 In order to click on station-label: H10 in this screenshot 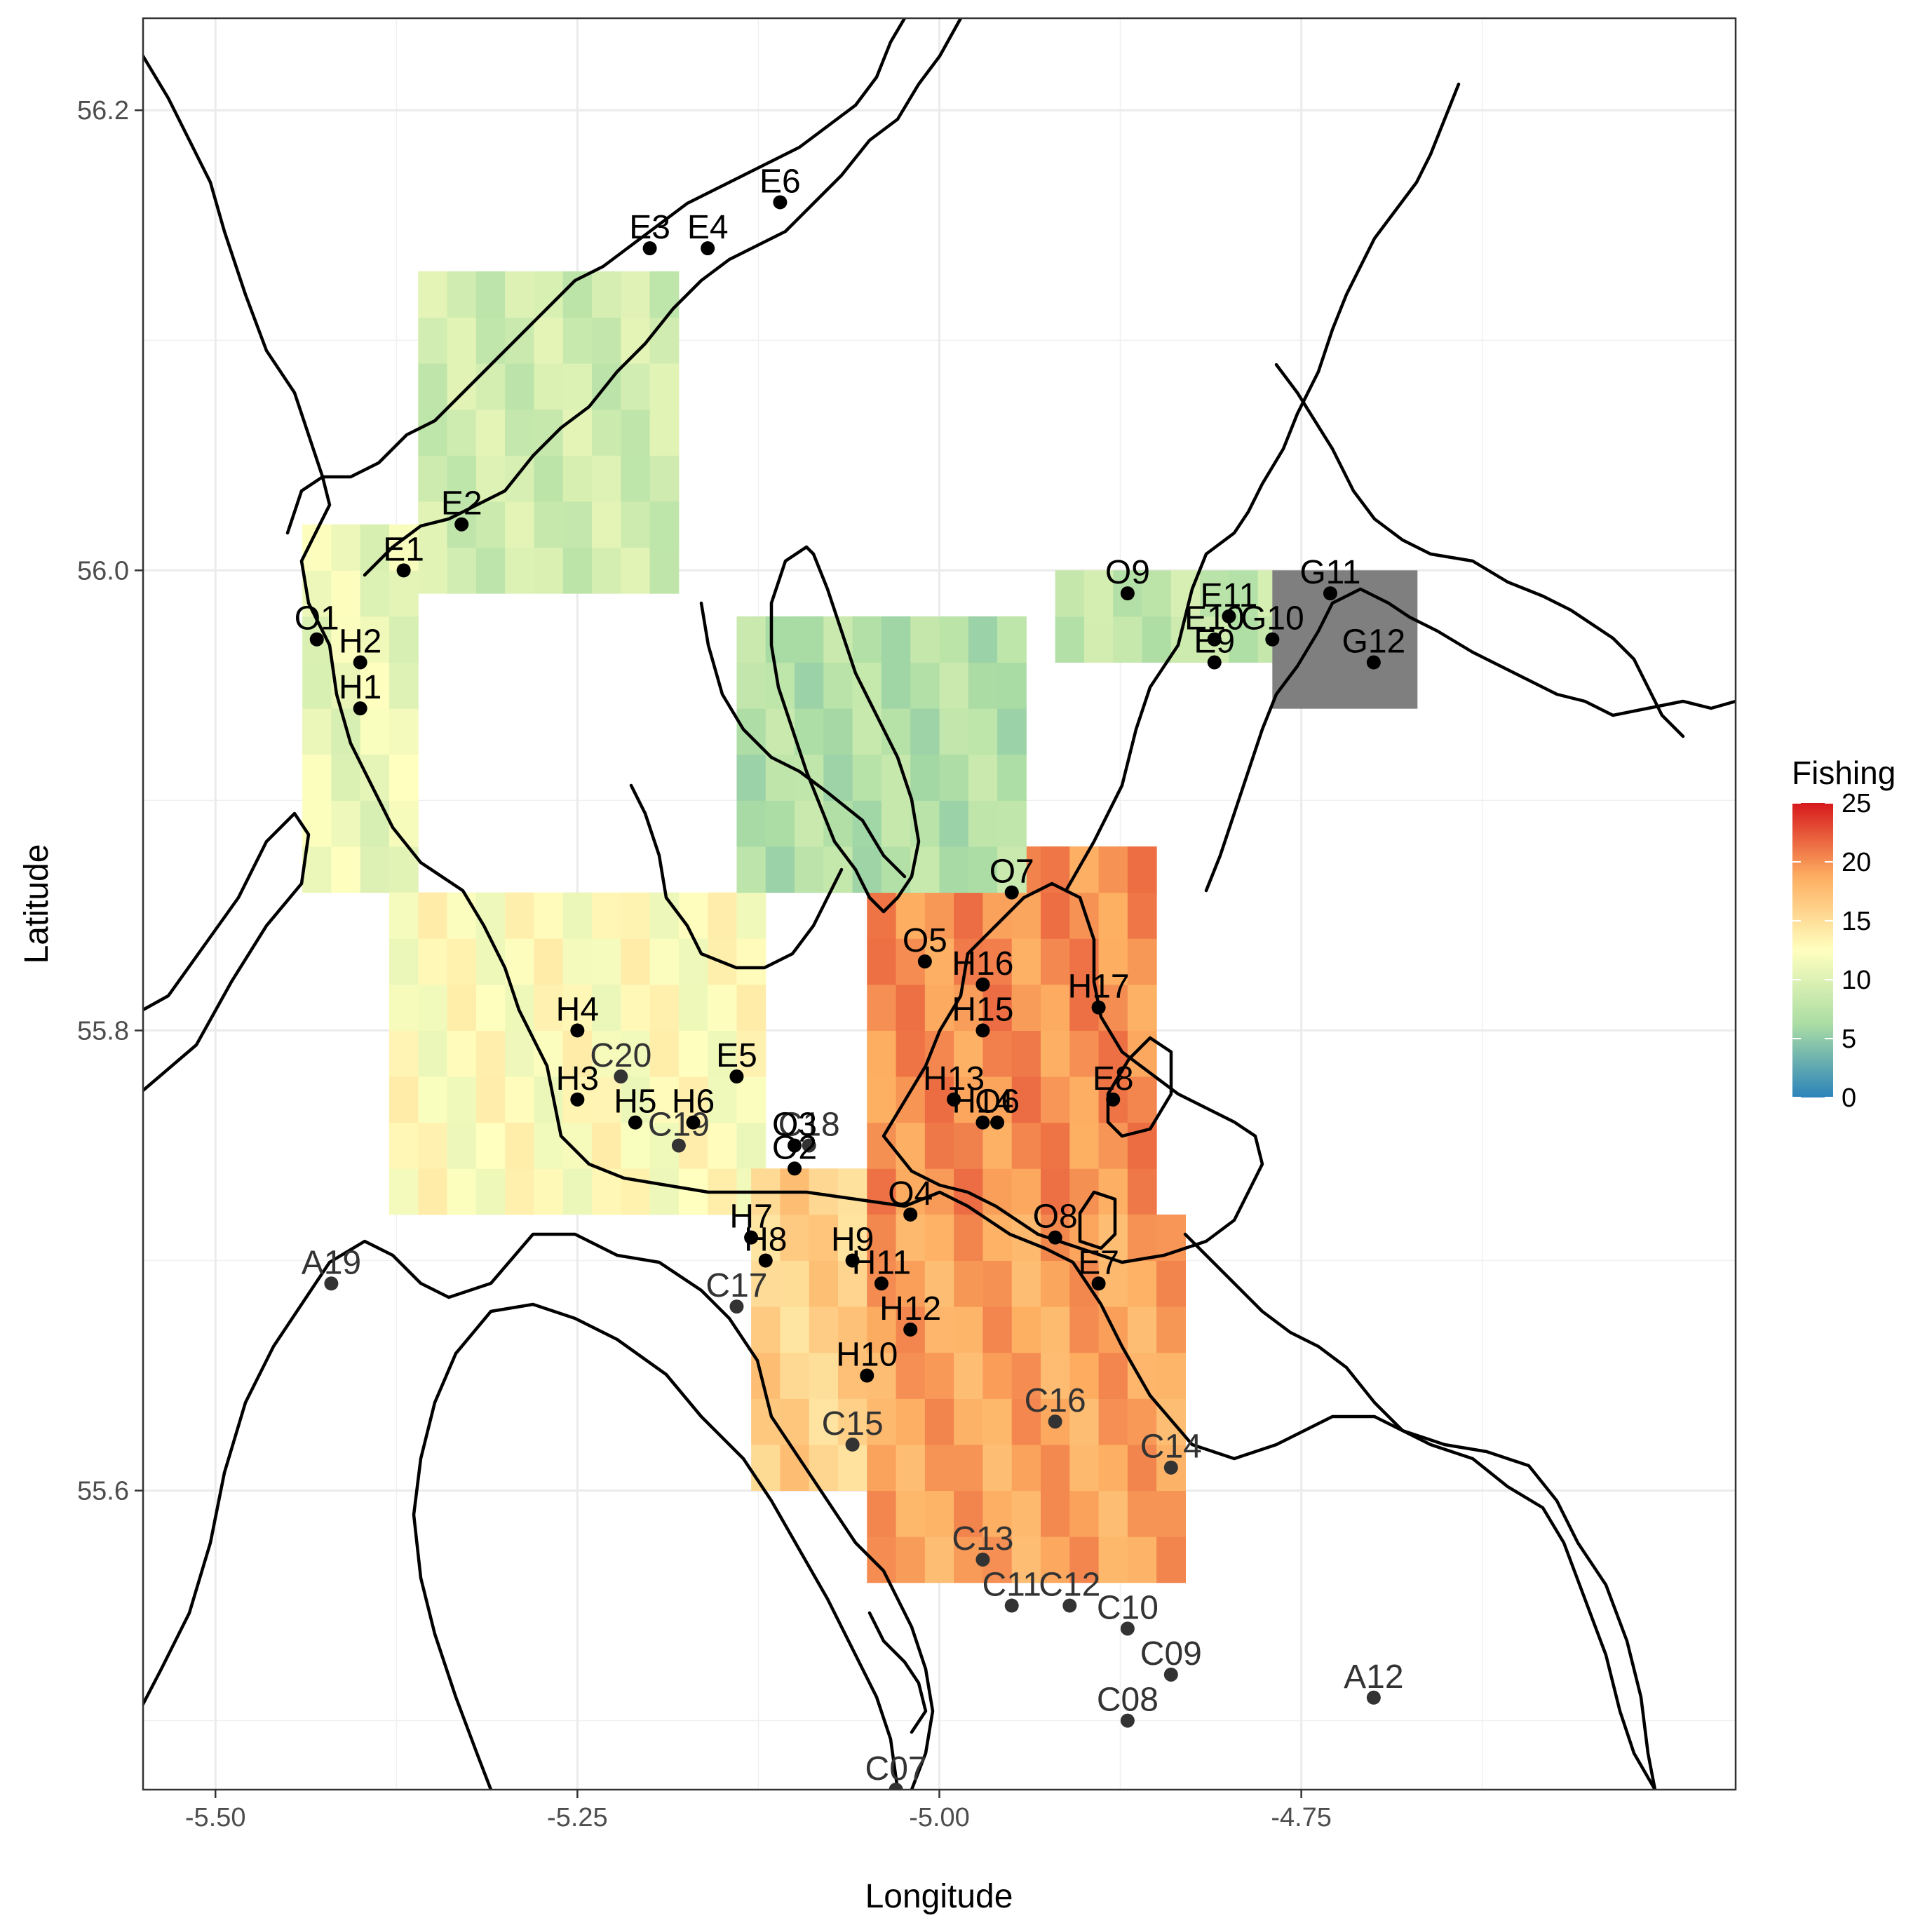, I will do `click(867, 1355)`.